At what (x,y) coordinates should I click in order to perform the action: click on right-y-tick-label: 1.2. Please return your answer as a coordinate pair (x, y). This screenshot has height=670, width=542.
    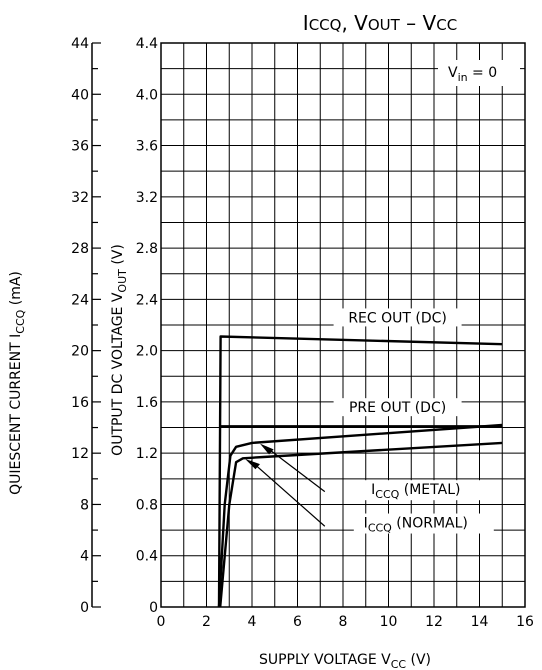
    Looking at the image, I should click on (147, 454).